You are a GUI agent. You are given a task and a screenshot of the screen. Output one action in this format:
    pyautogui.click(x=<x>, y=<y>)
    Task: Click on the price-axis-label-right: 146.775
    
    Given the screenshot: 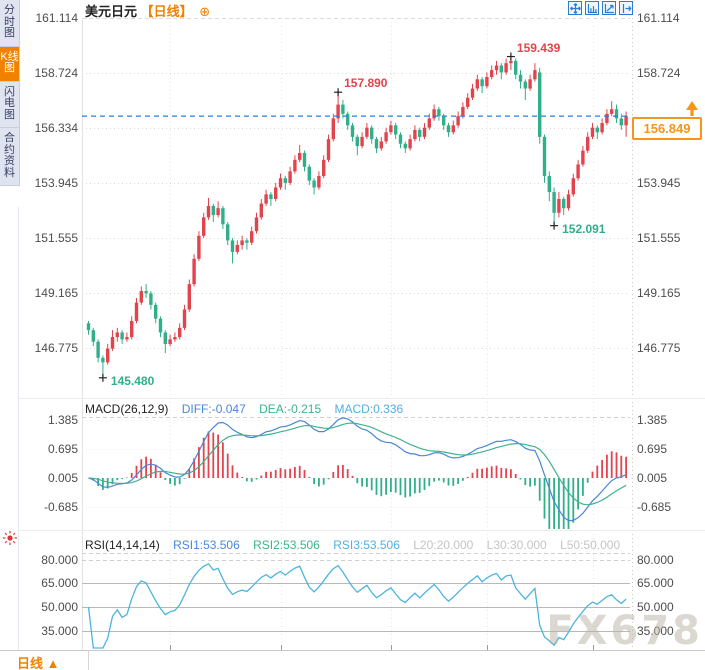 What is the action you would take?
    pyautogui.click(x=659, y=348)
    